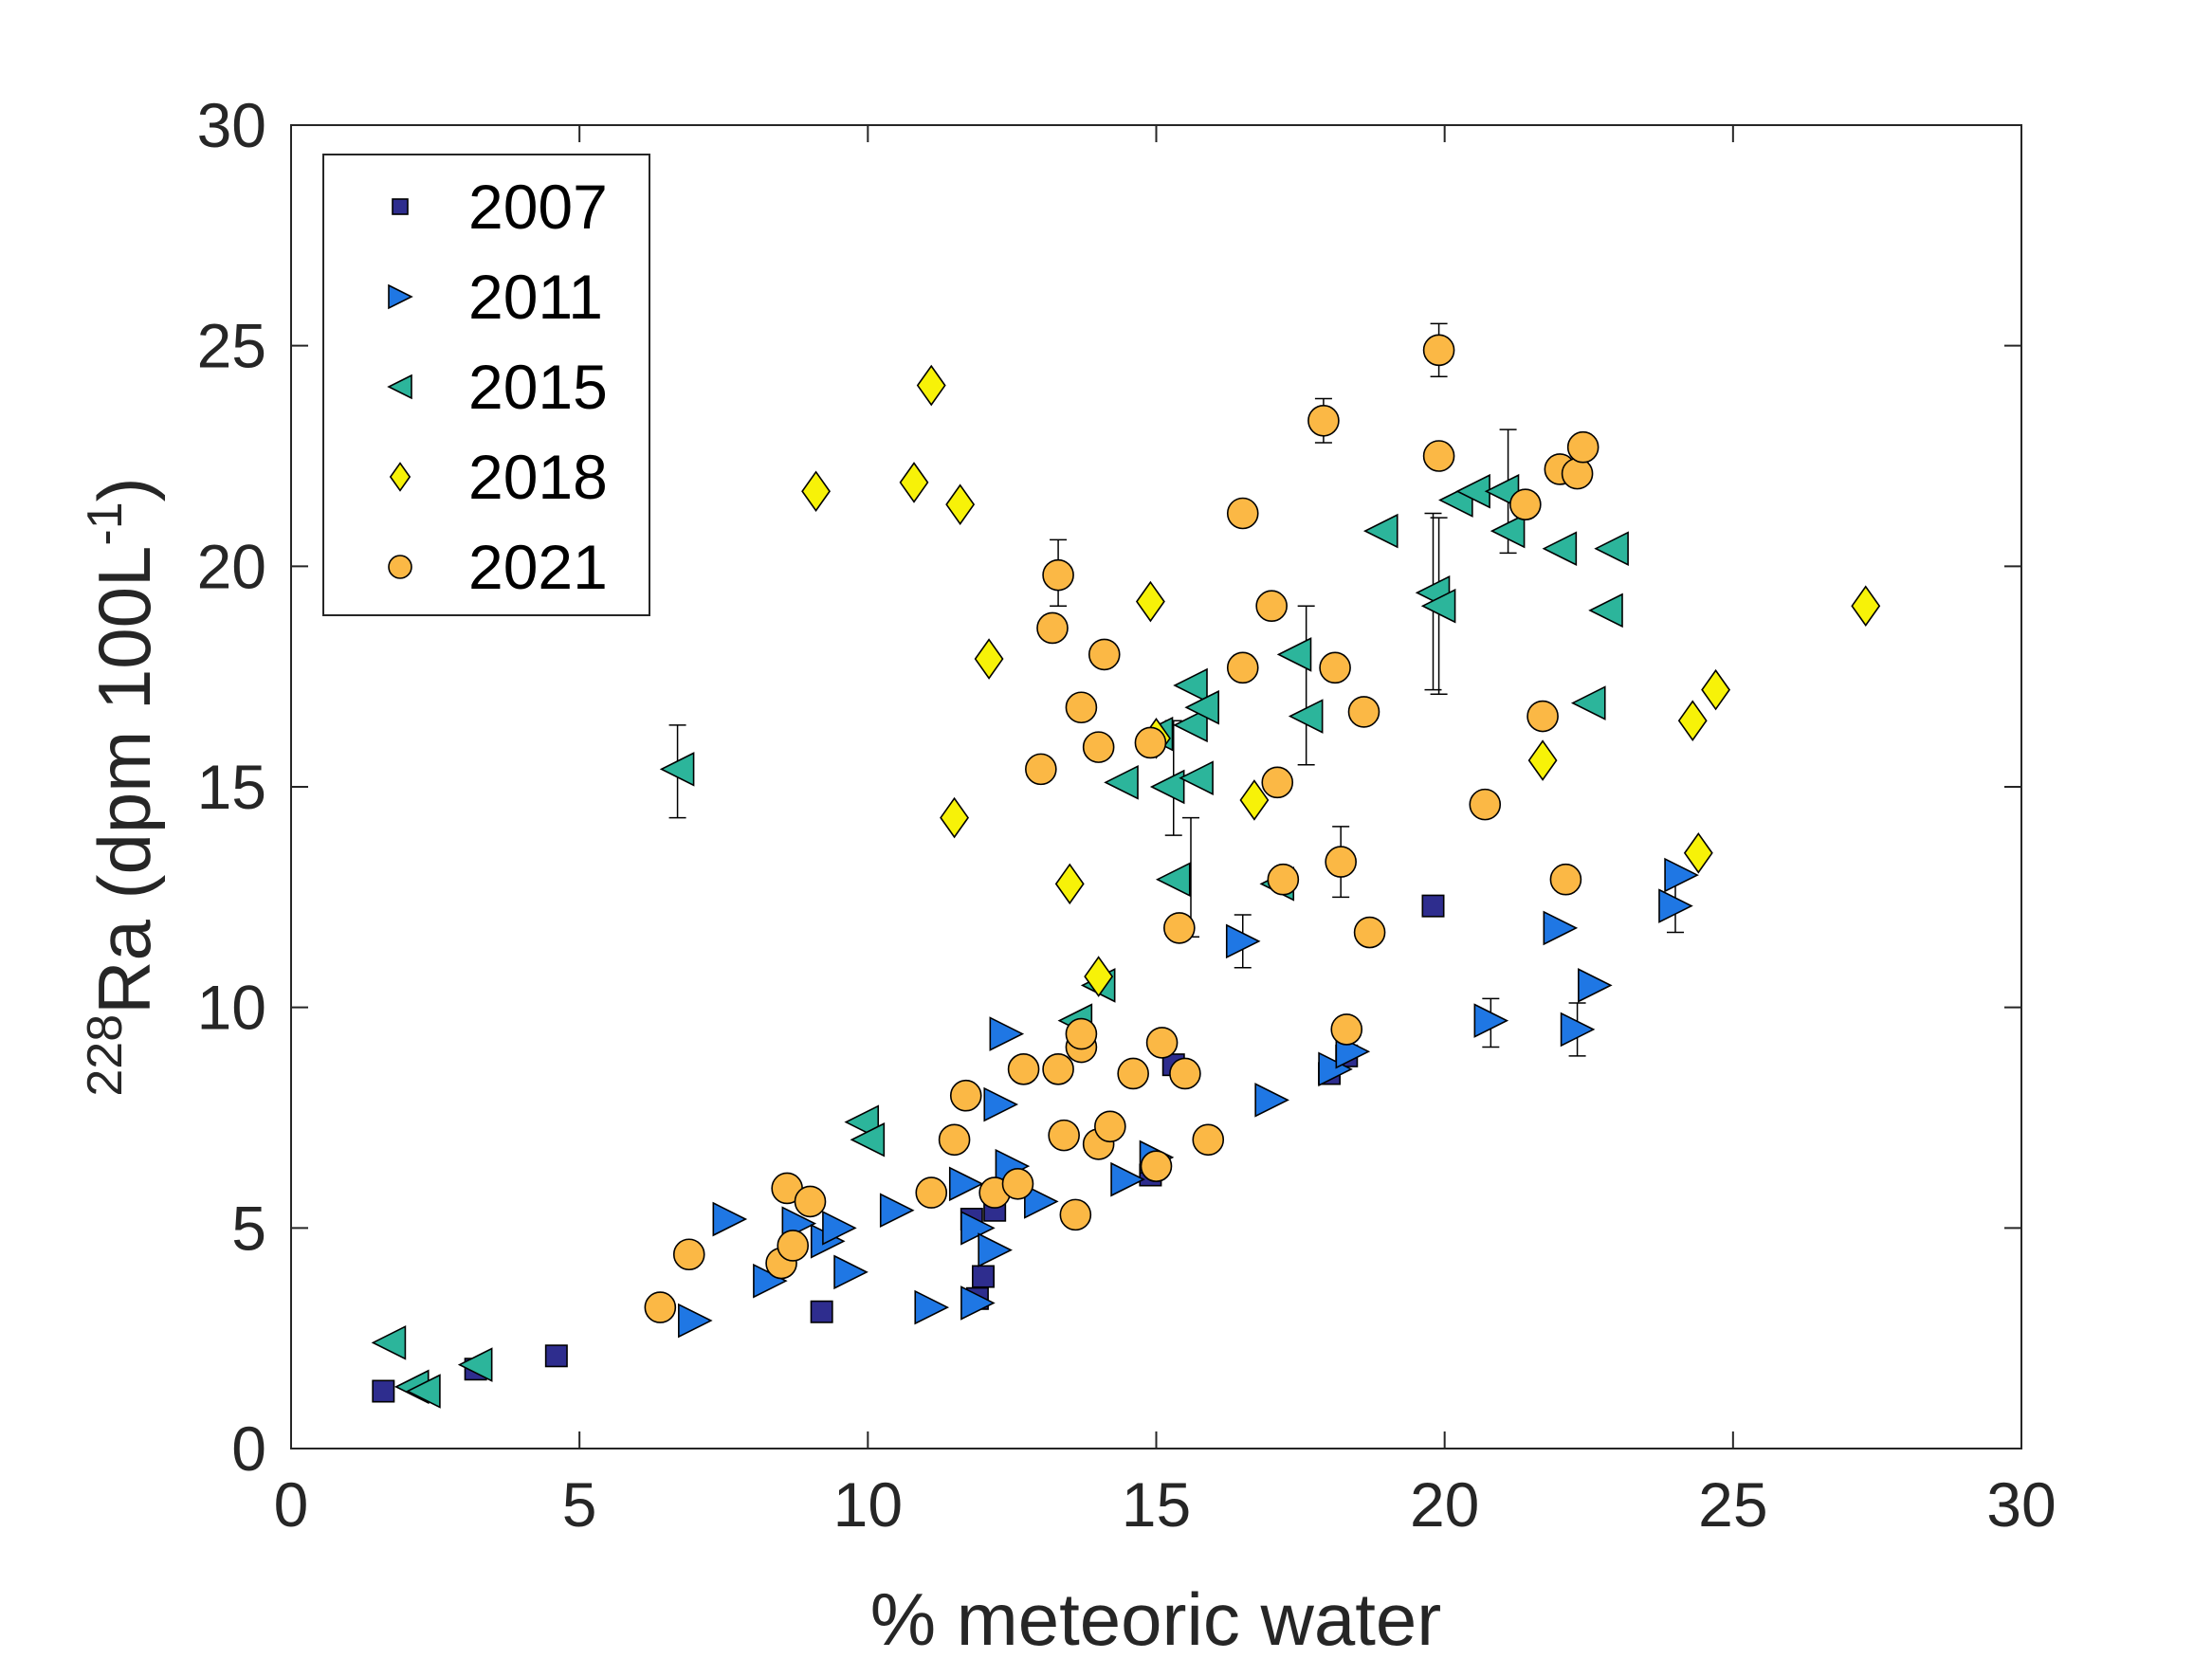  I want to click on x-axis-label: % meteoric water, so click(1156, 1618).